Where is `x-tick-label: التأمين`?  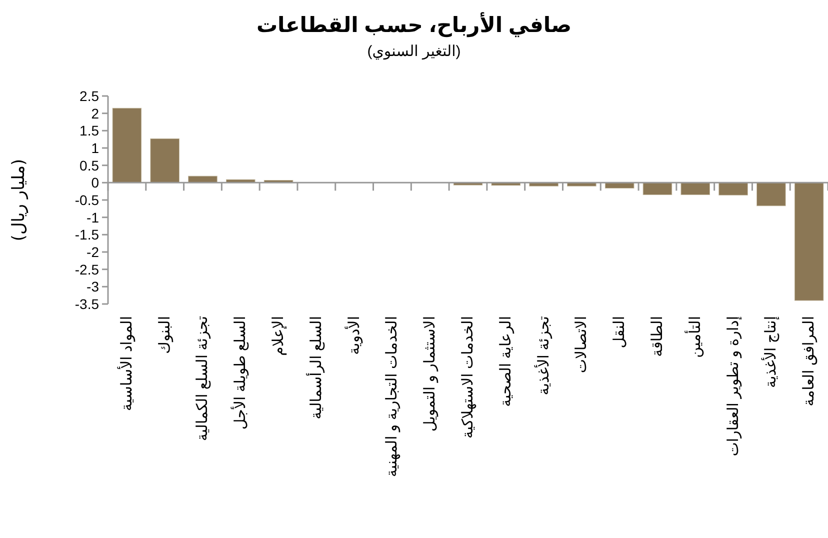
x-tick-label: التأمين is located at coordinates (694, 337).